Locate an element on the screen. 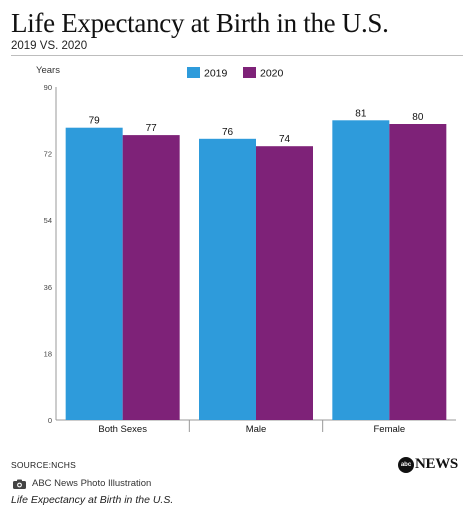 This screenshot has width=474, height=509. legend-label: 2020 is located at coordinates (272, 74).